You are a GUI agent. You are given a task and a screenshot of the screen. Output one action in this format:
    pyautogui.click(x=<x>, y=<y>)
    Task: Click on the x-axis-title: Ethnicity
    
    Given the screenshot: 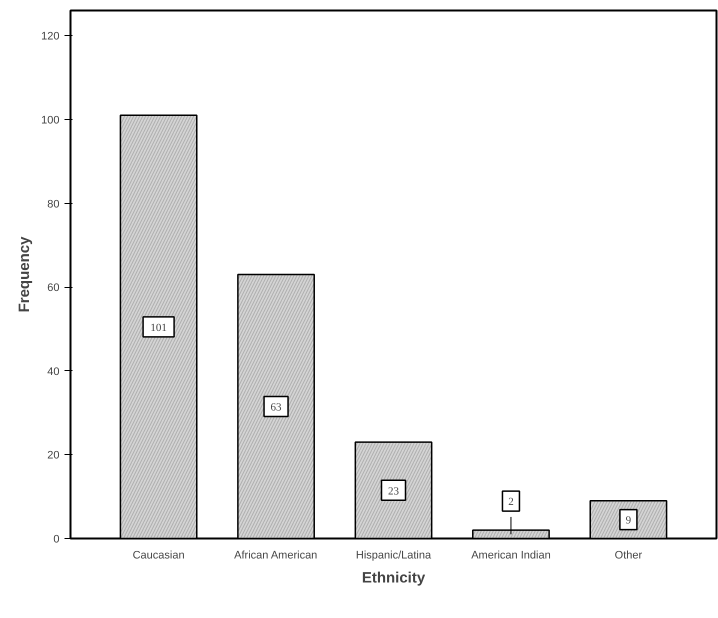 What is the action you would take?
    pyautogui.click(x=394, y=578)
    